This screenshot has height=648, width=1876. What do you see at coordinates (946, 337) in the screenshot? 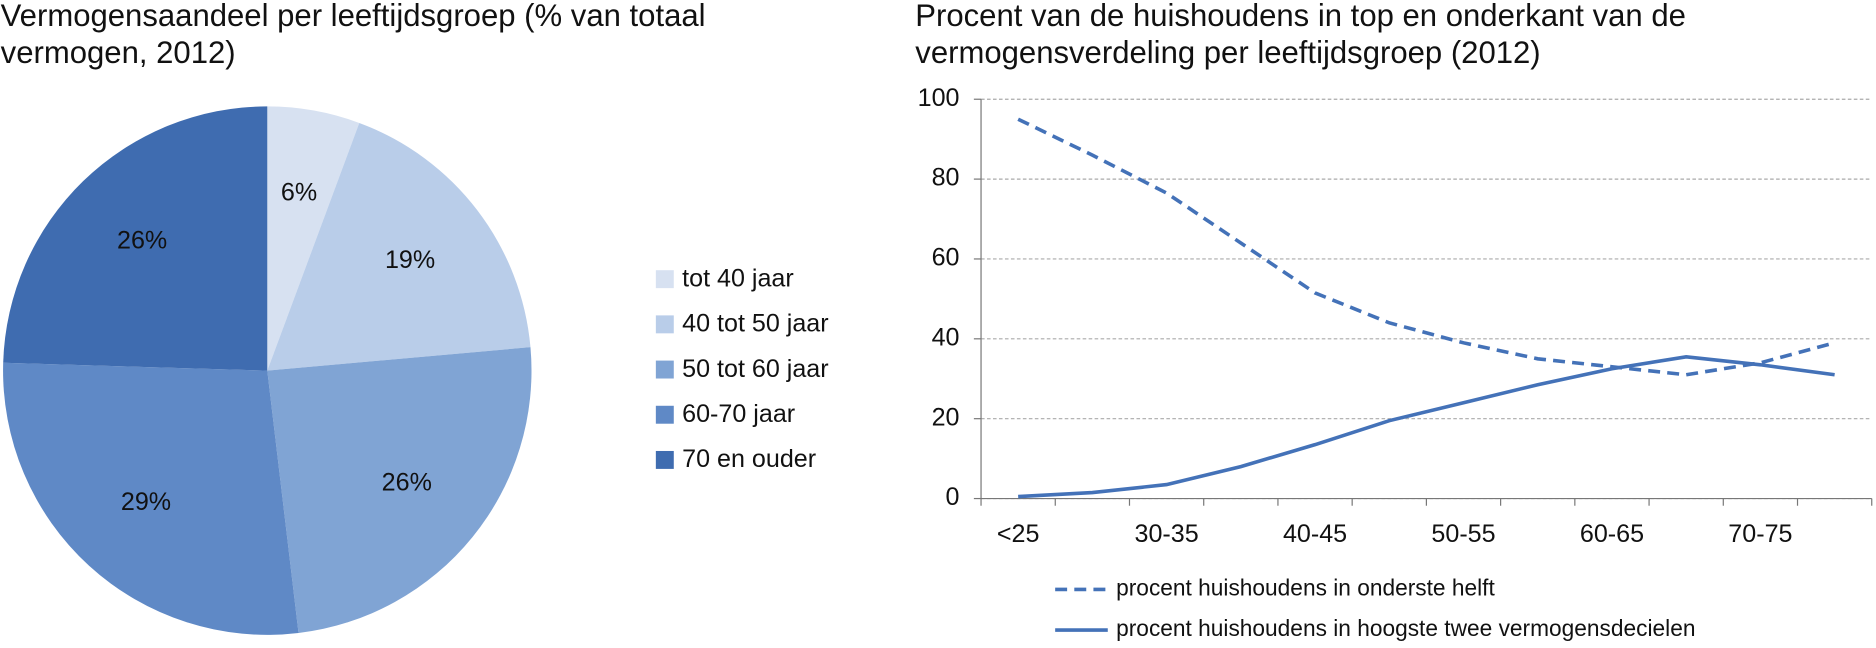
I see `y-tick-label: 40` at bounding box center [946, 337].